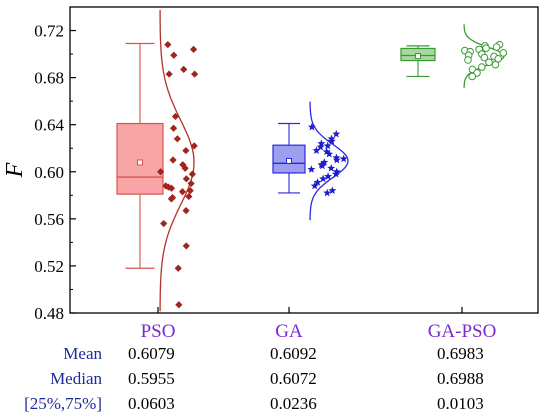 The height and width of the screenshot is (420, 550). What do you see at coordinates (151, 378) in the screenshot?
I see `stat-value: 0.5955` at bounding box center [151, 378].